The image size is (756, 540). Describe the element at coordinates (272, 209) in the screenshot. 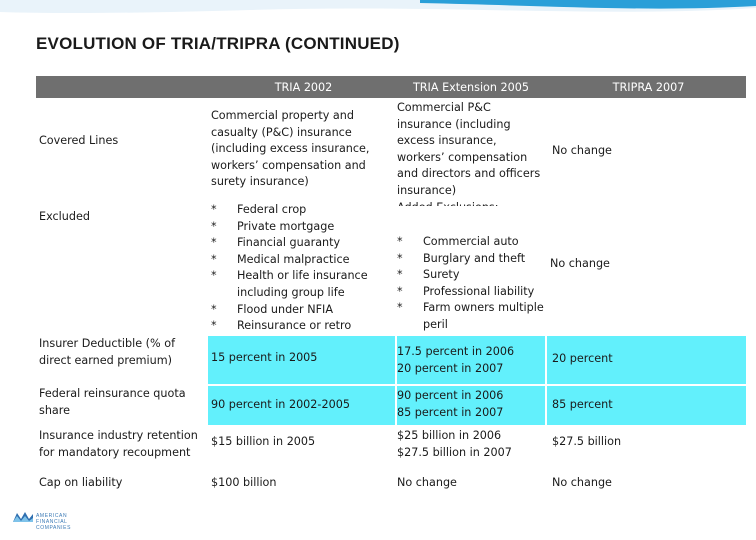

I see `list-item-text: Federal crop` at that location.